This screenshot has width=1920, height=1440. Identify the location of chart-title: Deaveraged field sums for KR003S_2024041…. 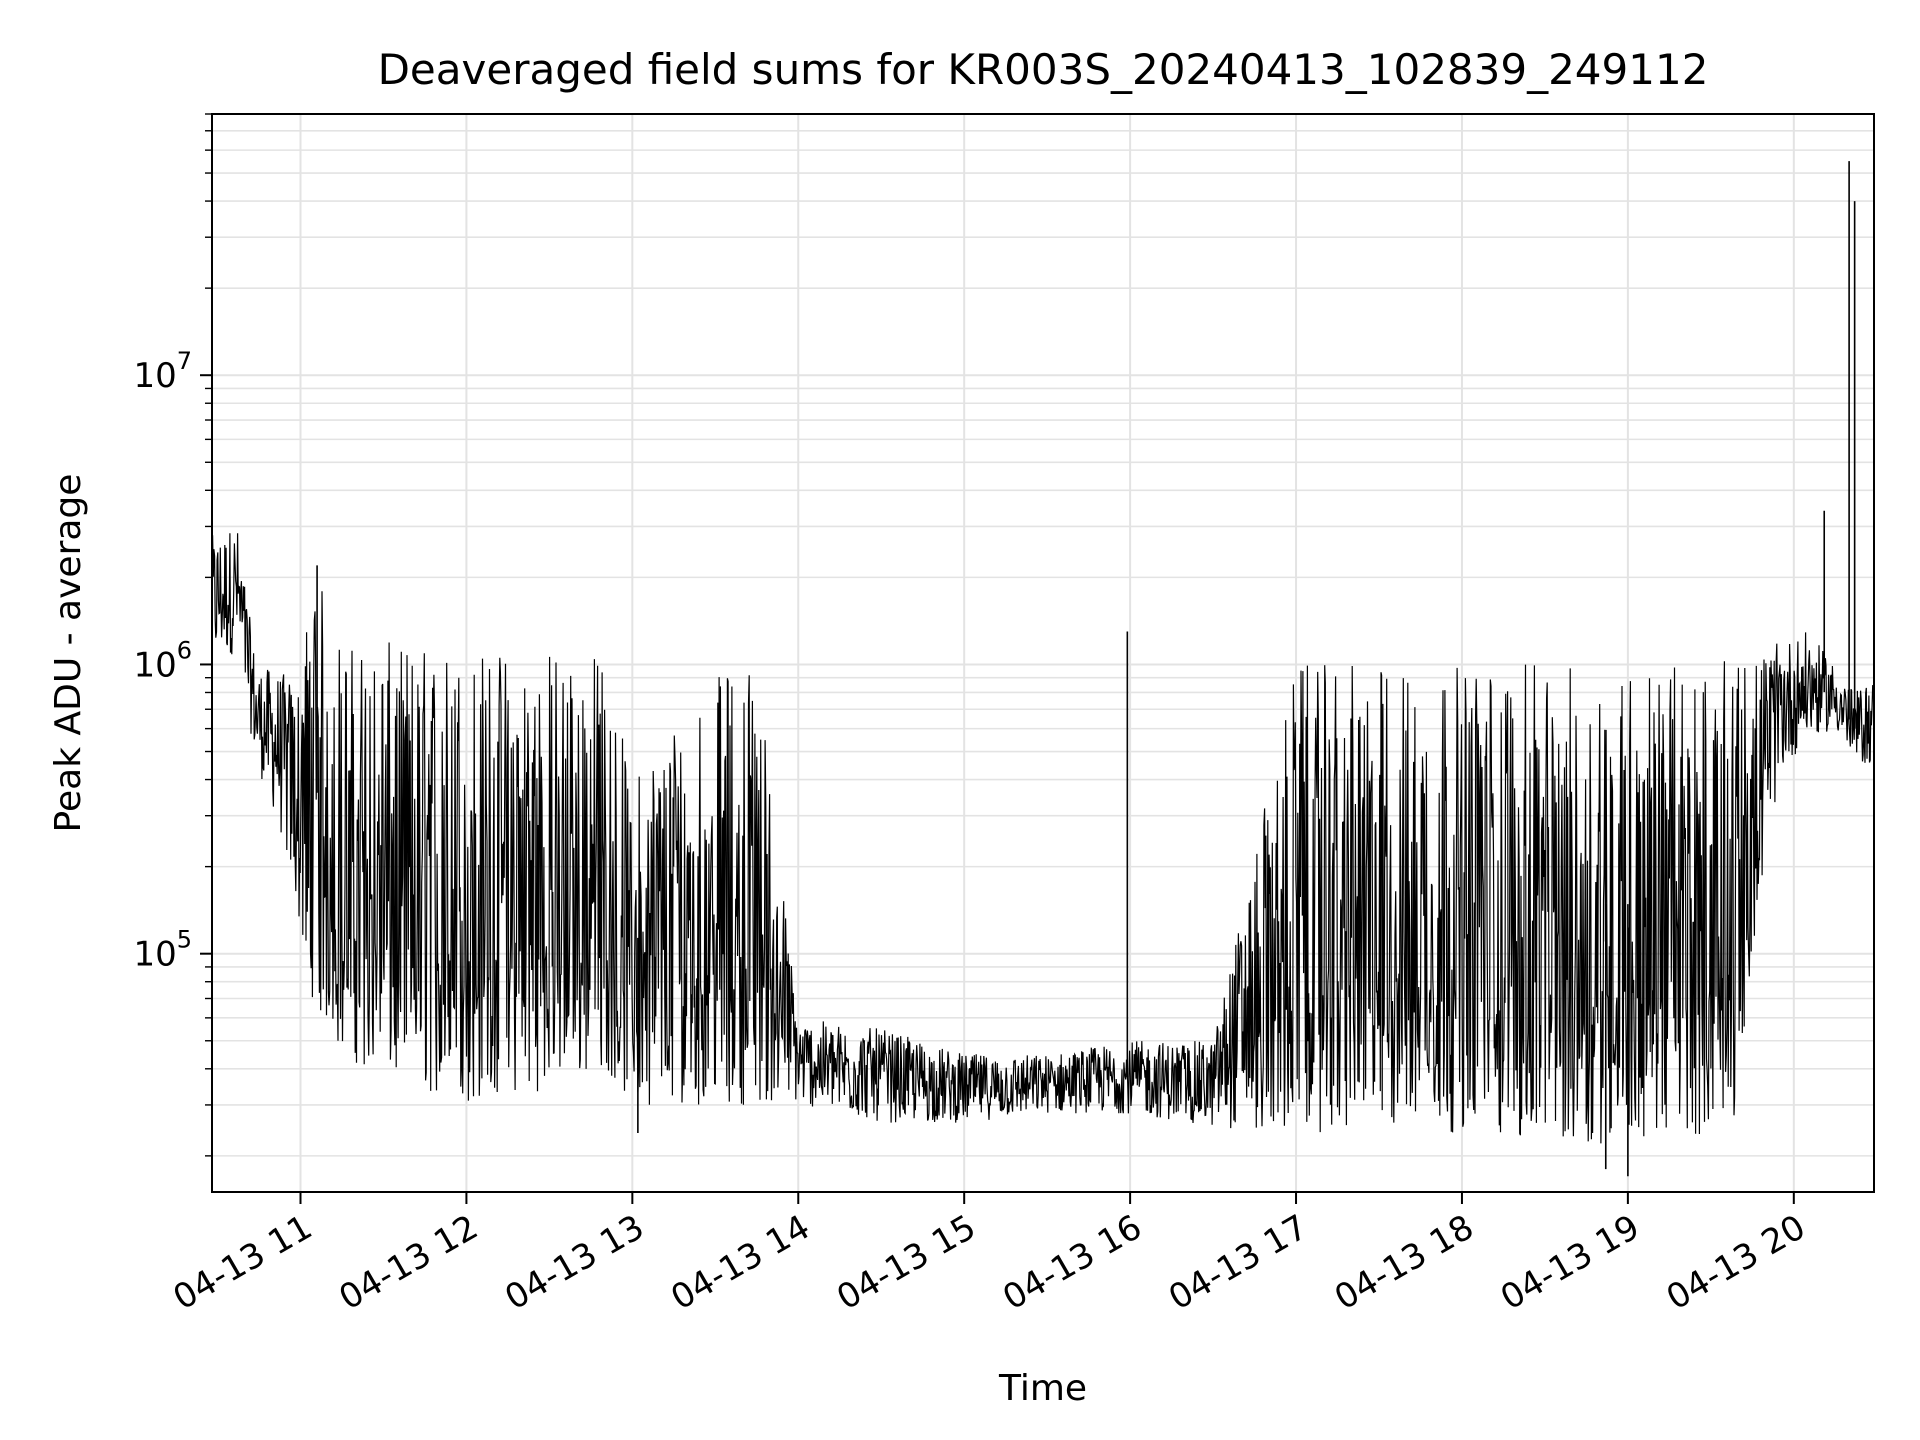
(1043, 69).